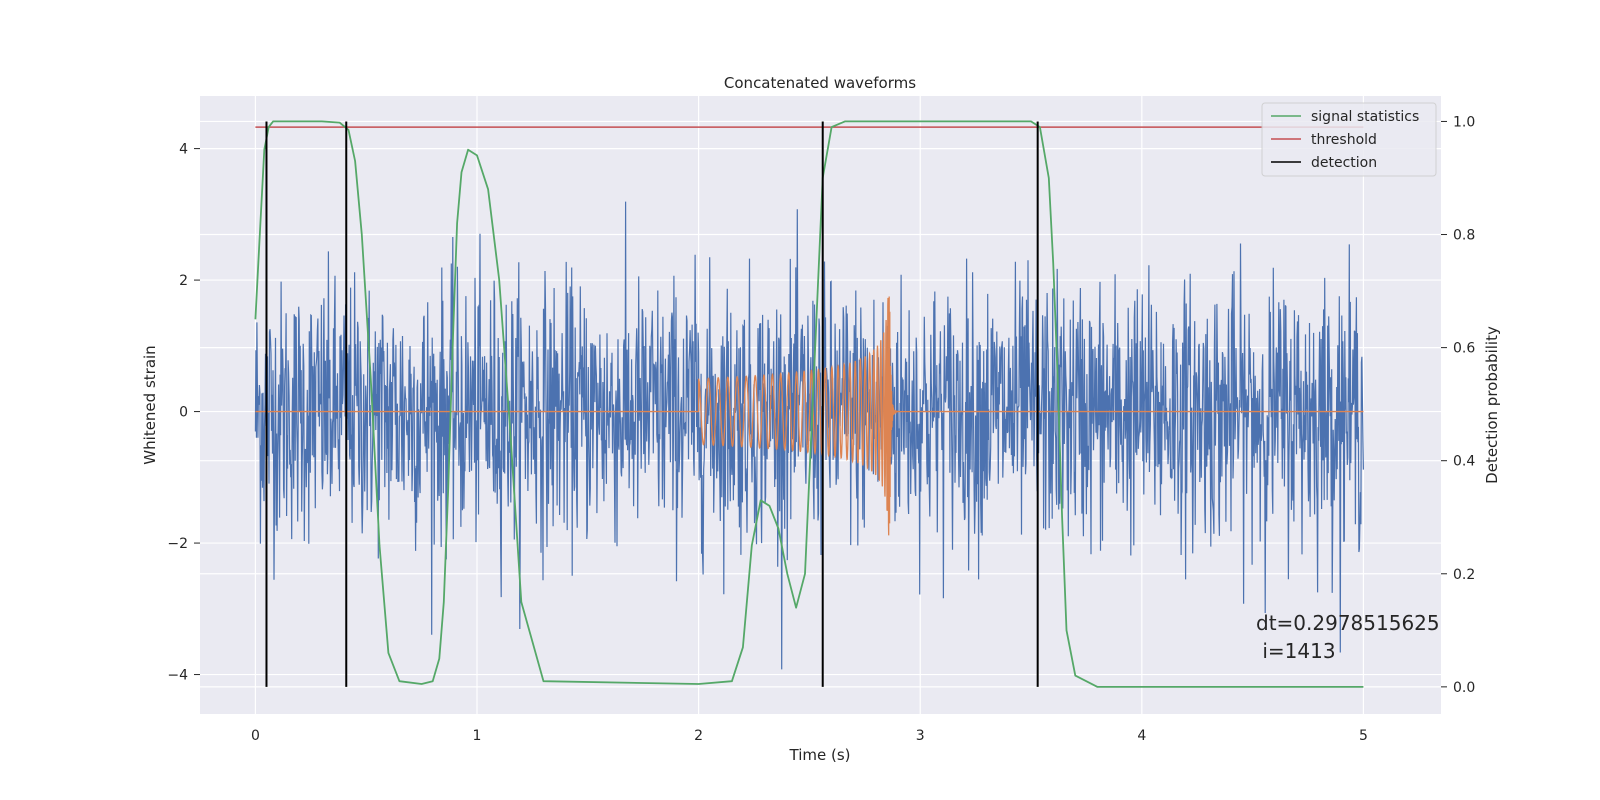 The image size is (1600, 800). I want to click on x-tick-label: 0, so click(255, 736).